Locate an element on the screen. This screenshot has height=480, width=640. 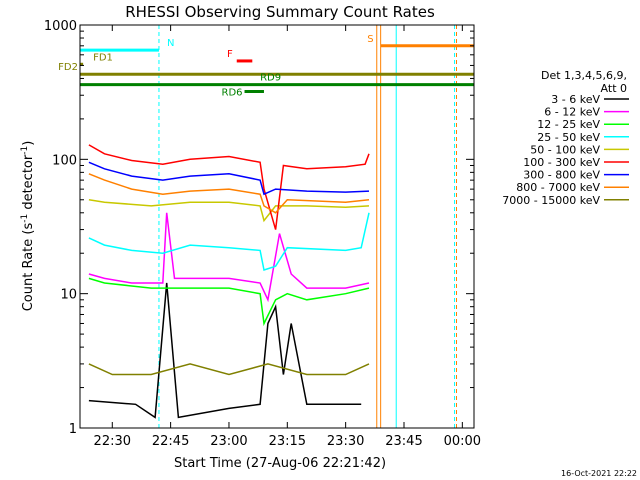
series-line-3-6-kev is located at coordinates (225, 350).